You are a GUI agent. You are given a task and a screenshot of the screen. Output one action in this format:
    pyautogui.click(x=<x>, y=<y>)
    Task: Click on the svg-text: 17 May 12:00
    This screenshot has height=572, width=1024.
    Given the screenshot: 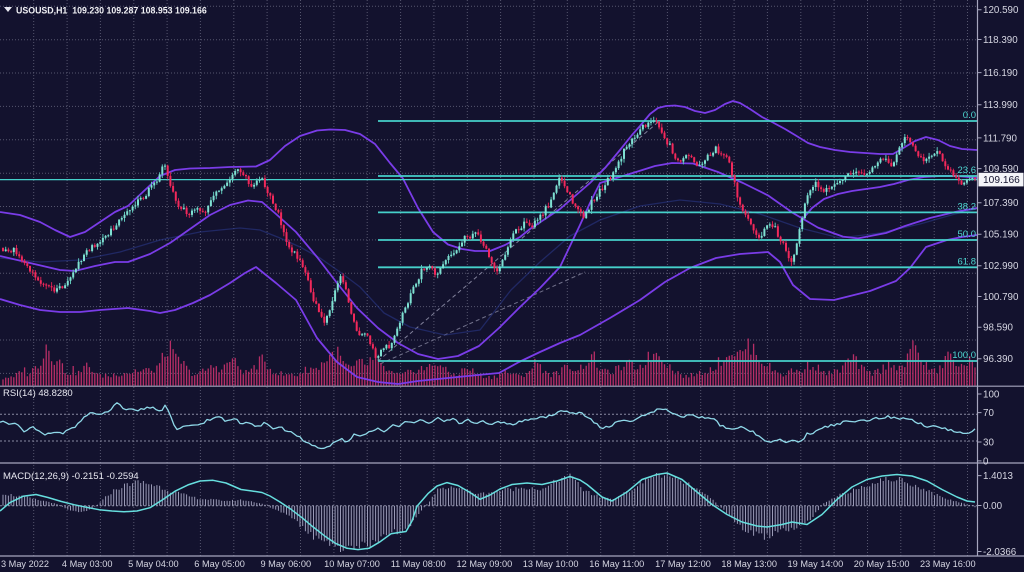 What is the action you would take?
    pyautogui.click(x=683, y=564)
    